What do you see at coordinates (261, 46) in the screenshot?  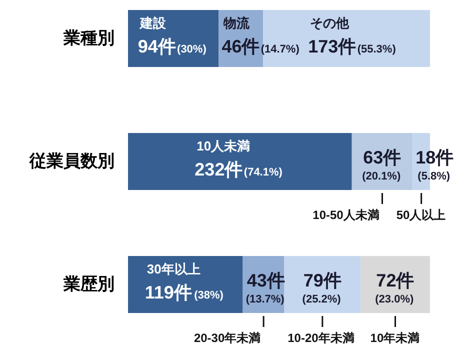 I see `data-label: 46件(14.7%)` at bounding box center [261, 46].